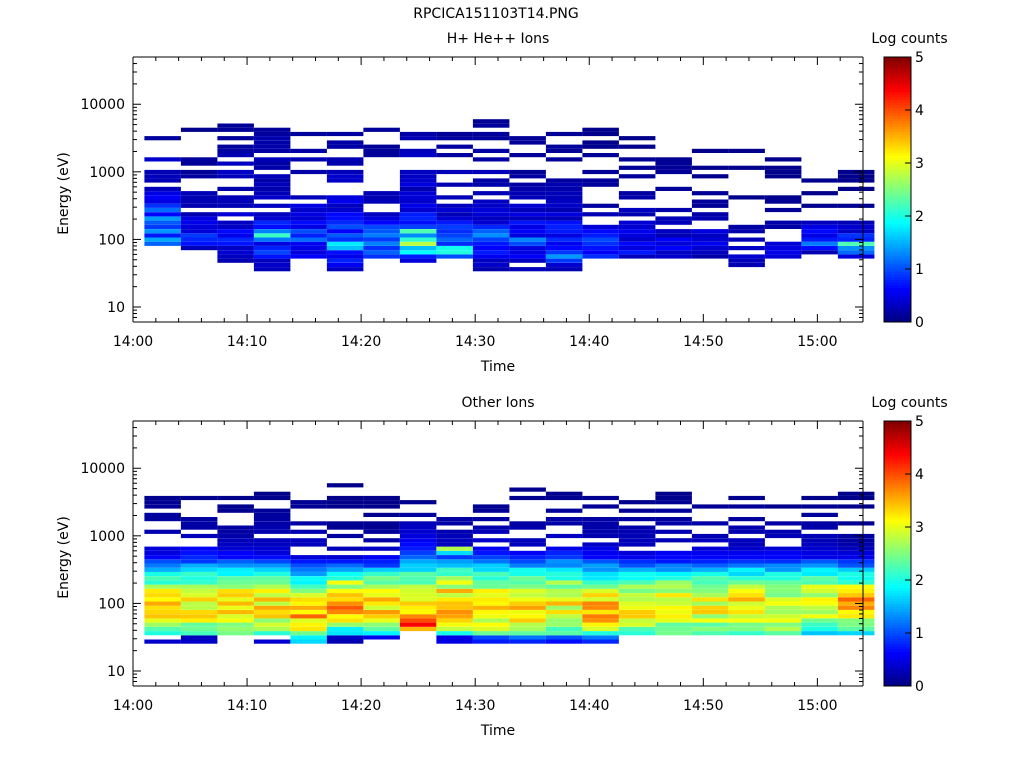 Image resolution: width=1024 pixels, height=768 pixels. Describe the element at coordinates (919, 634) in the screenshot. I see `colorbar-tick-label: 1` at that location.